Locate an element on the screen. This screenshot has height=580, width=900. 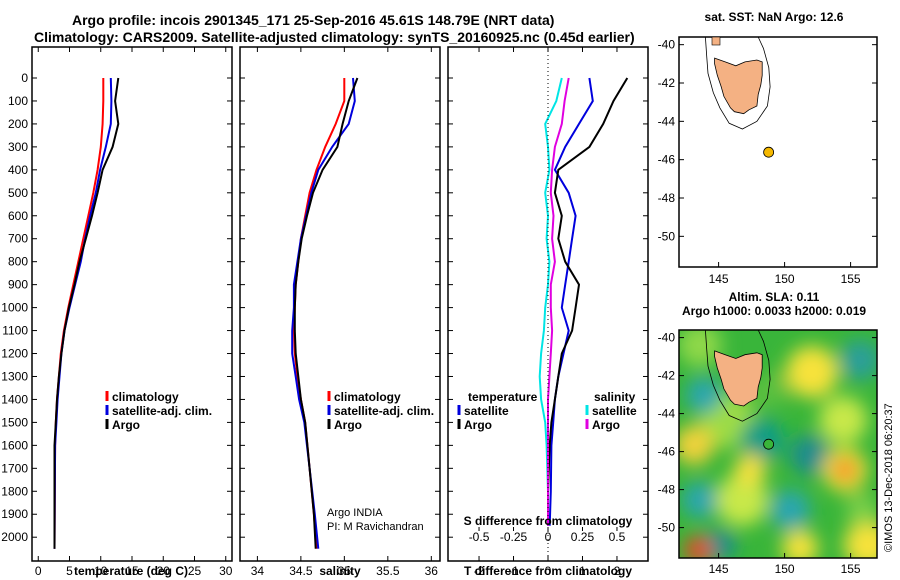
lat-tick-label: -44 is located at coordinates (667, 121).